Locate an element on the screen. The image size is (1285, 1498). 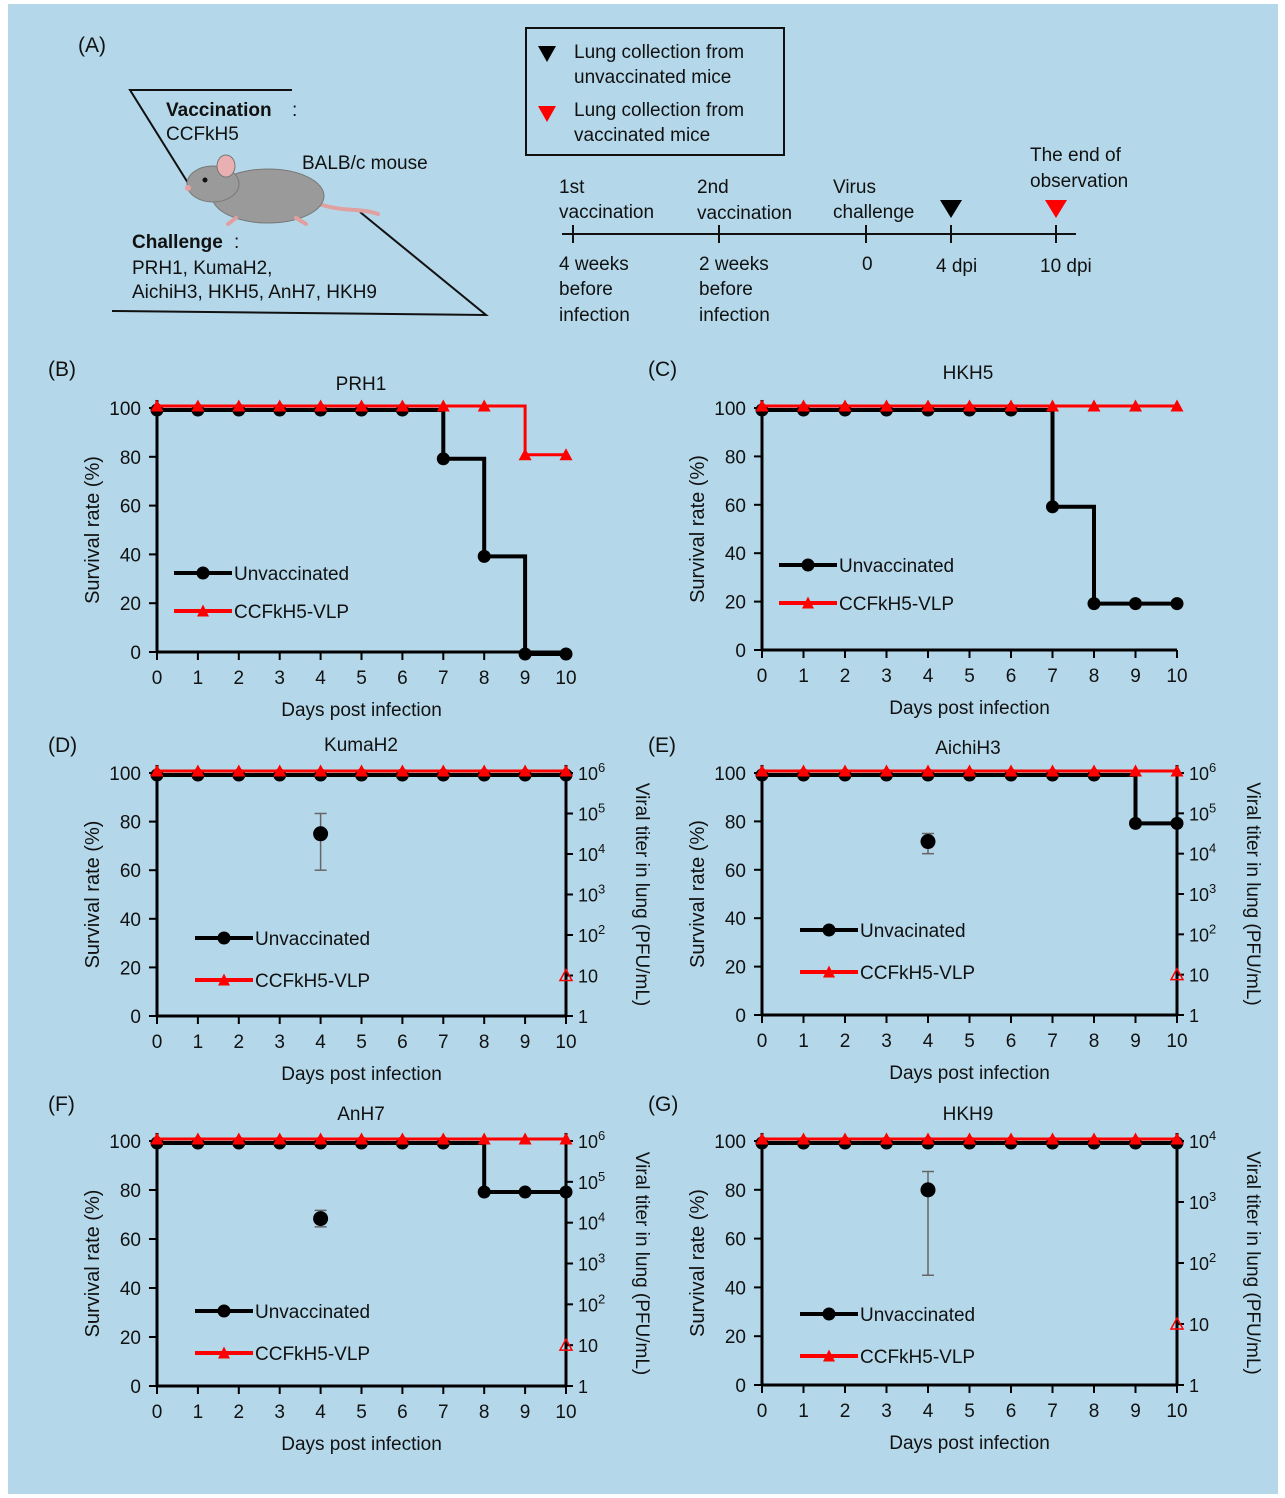
event2-top2: vaccination is located at coordinates (744, 213).